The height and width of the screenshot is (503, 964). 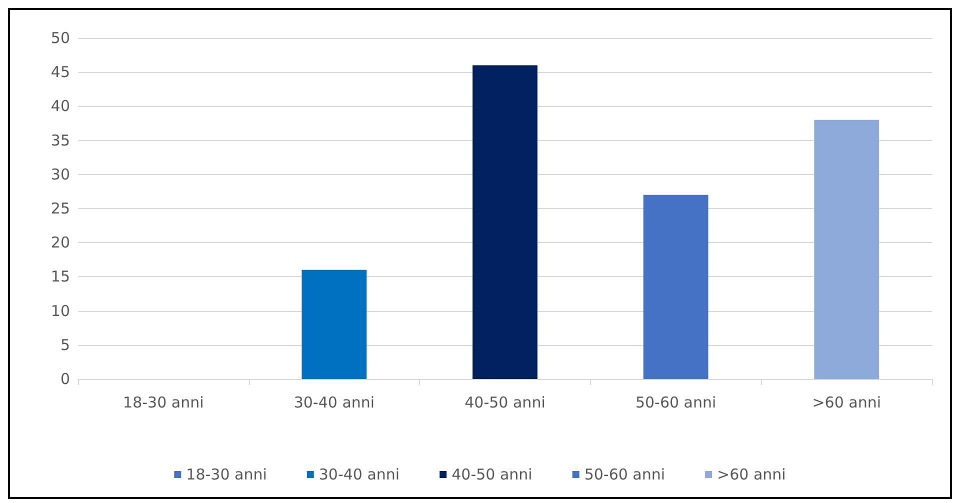 I want to click on x-tick-label: 40-50 anni, so click(x=505, y=403).